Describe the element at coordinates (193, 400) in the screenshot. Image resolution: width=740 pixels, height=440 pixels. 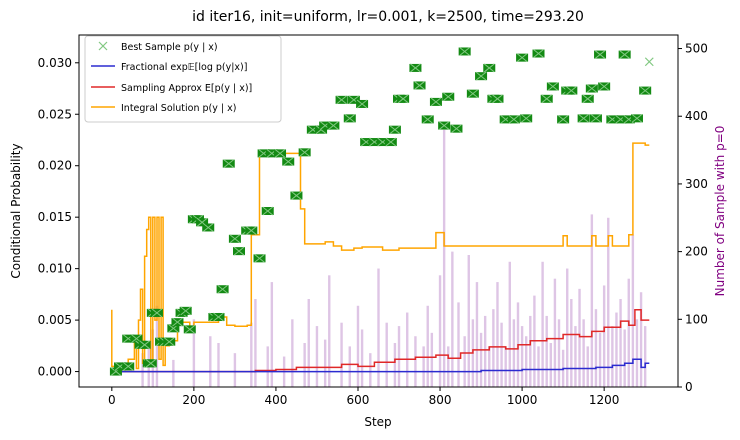
I see `x-tick-label: 200` at that location.